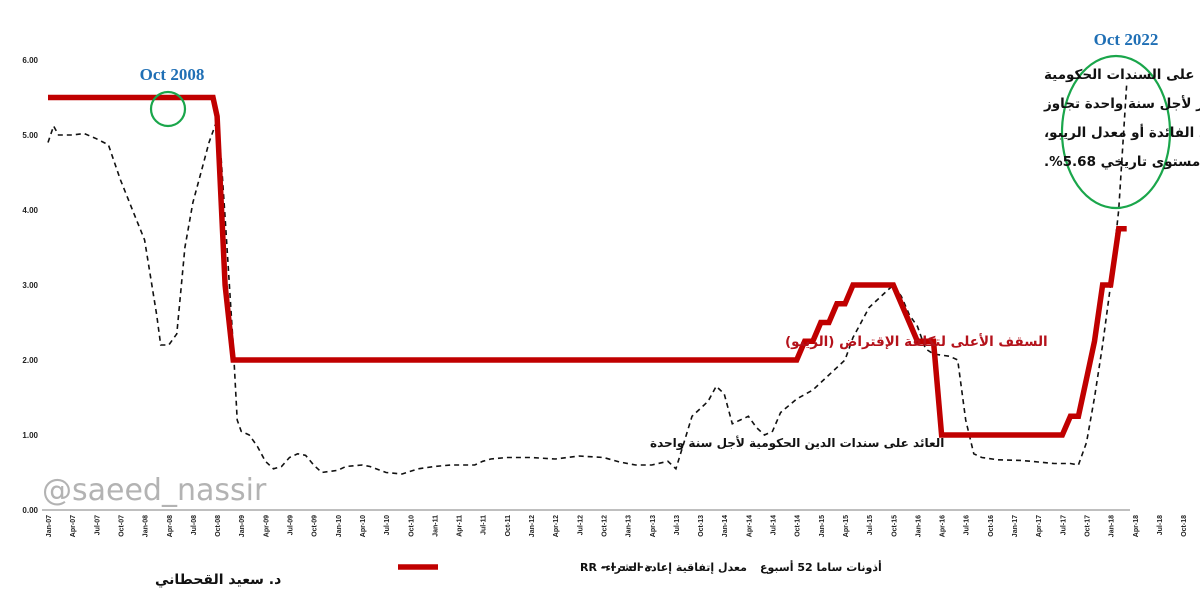  I want to click on x-tick-label: Jul-15, so click(870, 525).